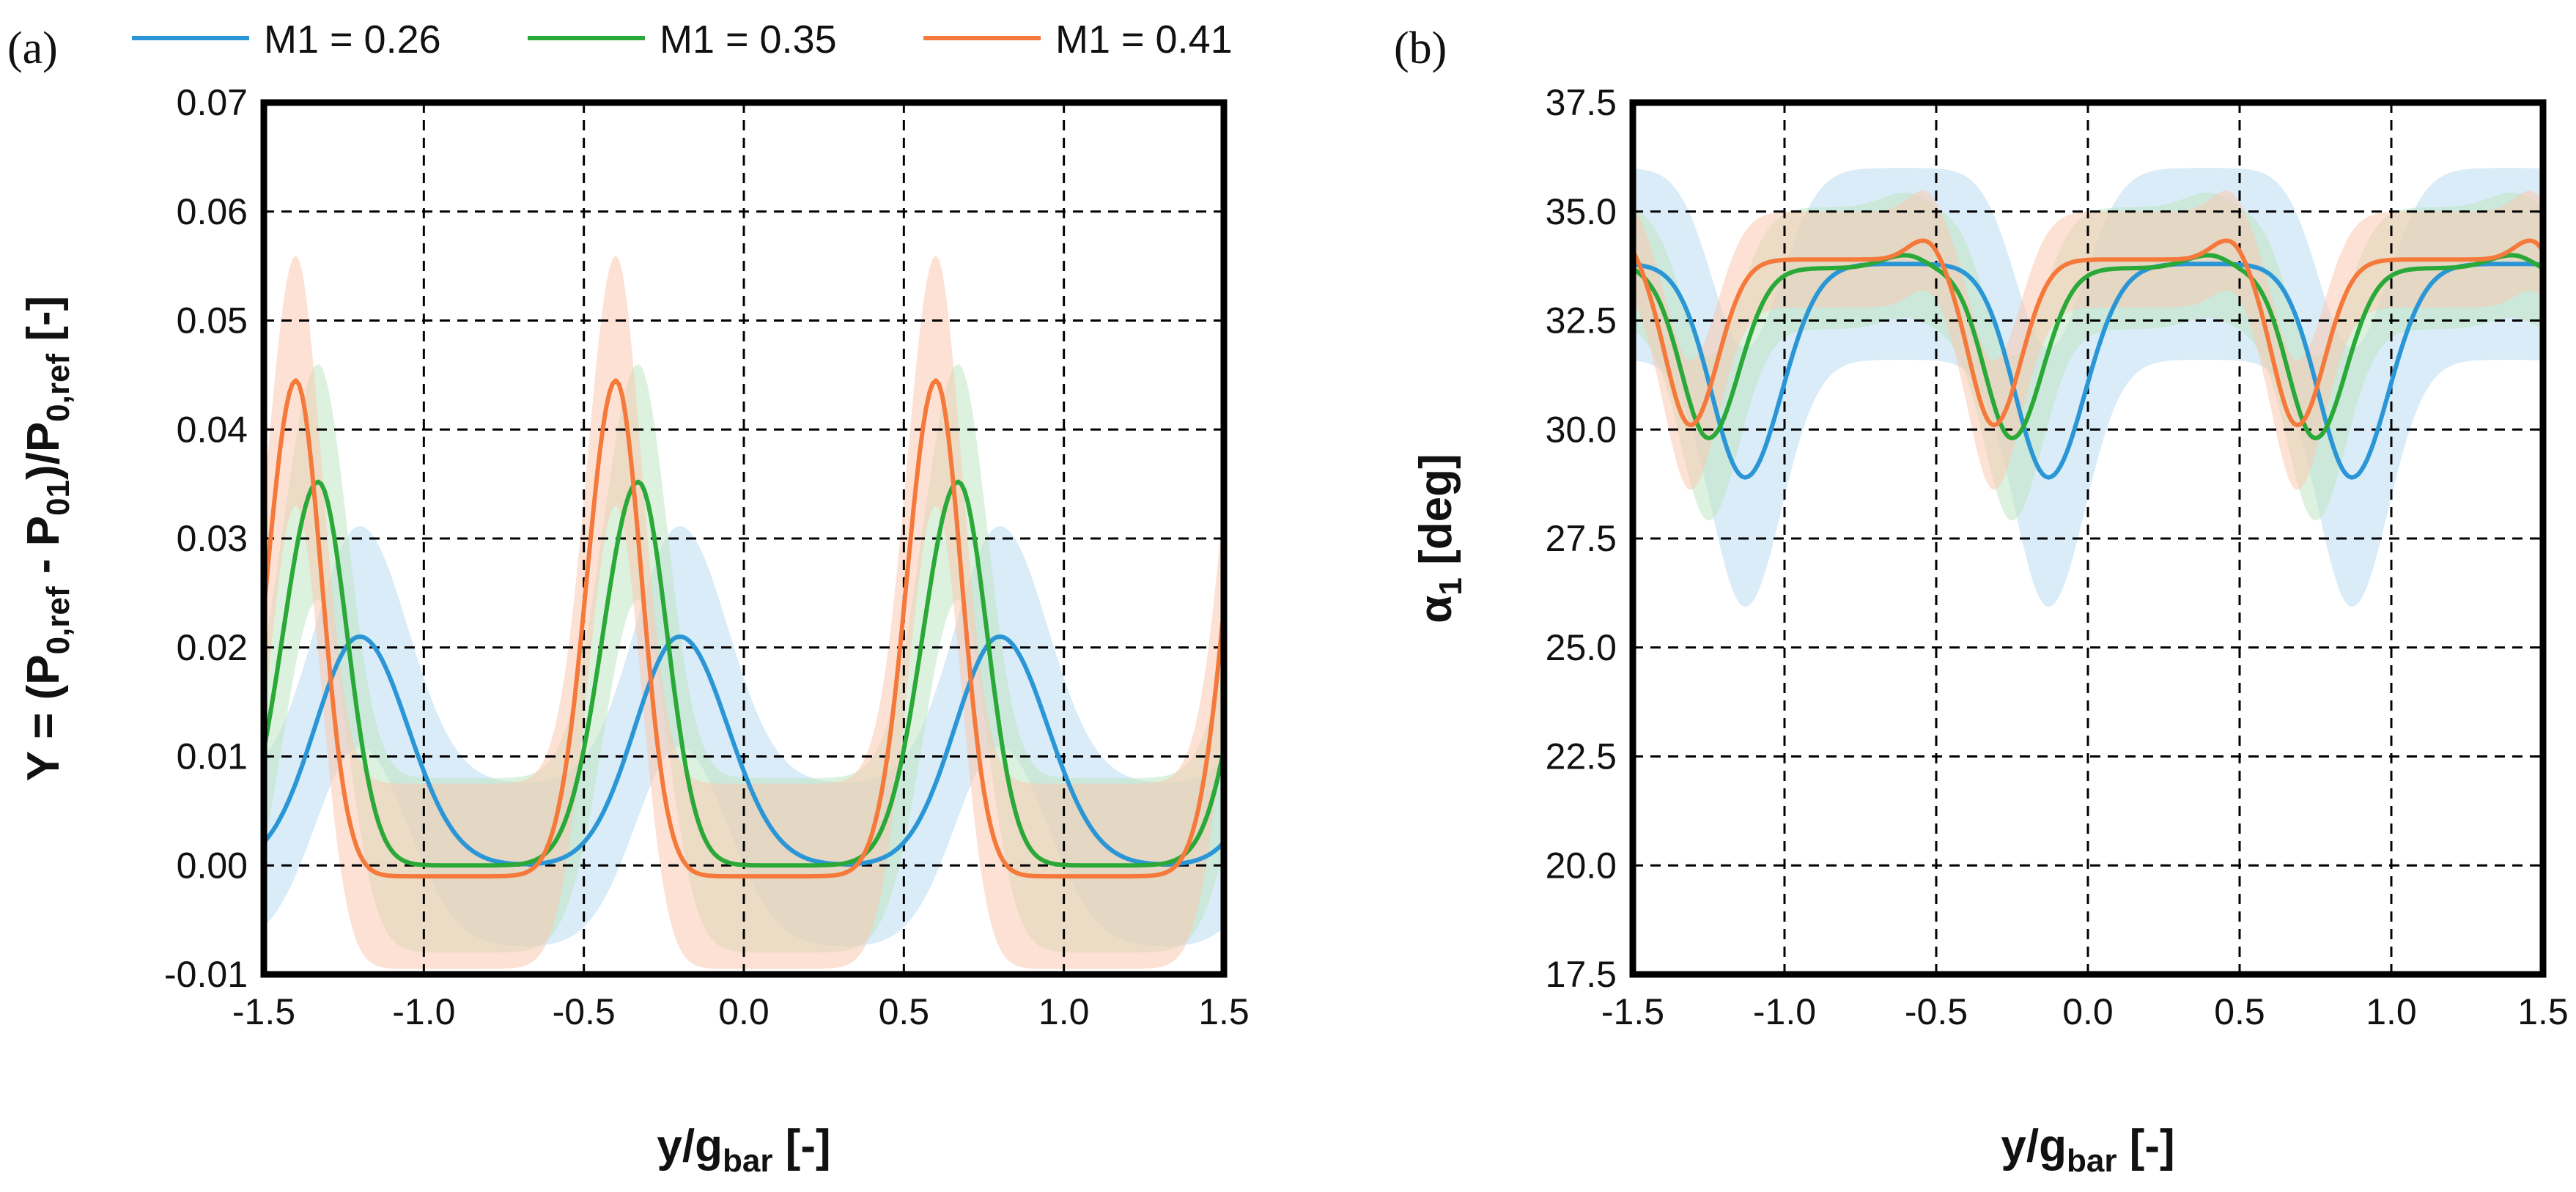  What do you see at coordinates (1581, 865) in the screenshot?
I see `y-tick-label: 20.0` at bounding box center [1581, 865].